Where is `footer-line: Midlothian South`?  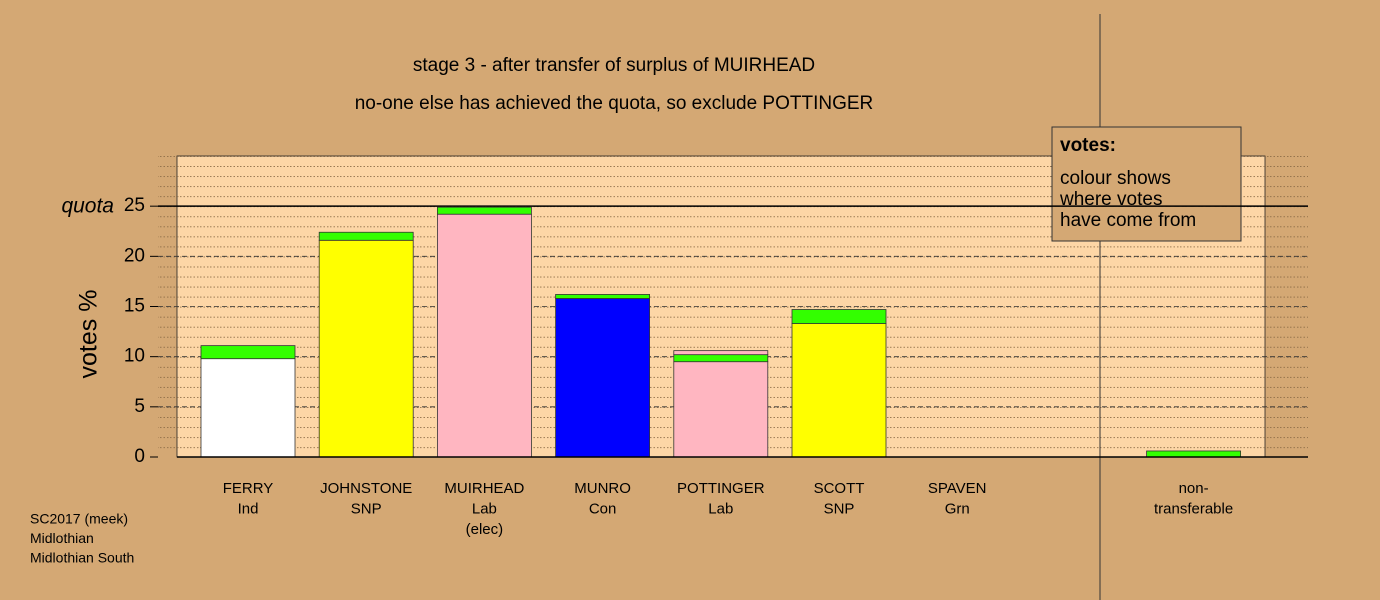
footer-line: Midlothian South is located at coordinates (82, 558).